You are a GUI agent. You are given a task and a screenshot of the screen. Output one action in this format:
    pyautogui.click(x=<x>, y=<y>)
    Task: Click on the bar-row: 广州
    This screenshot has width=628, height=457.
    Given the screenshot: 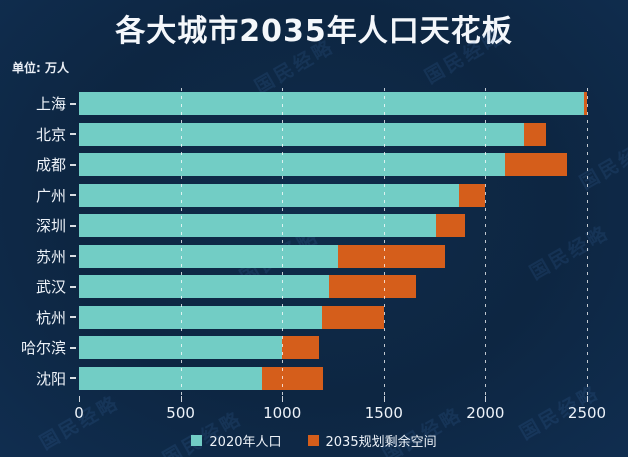 What is the action you would take?
    pyautogui.click(x=293, y=195)
    